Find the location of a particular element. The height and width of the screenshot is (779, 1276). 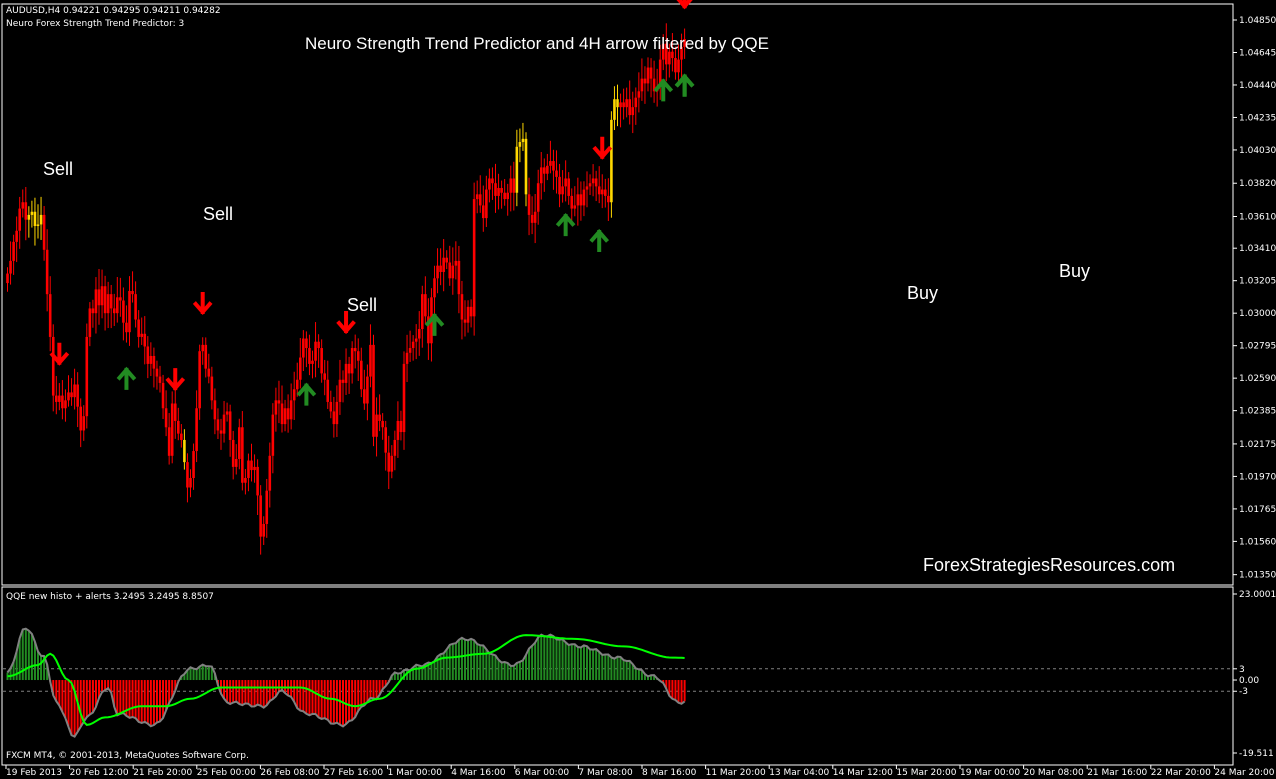

time-tick-label: 13 Mar 04:00 is located at coordinates (799, 773).